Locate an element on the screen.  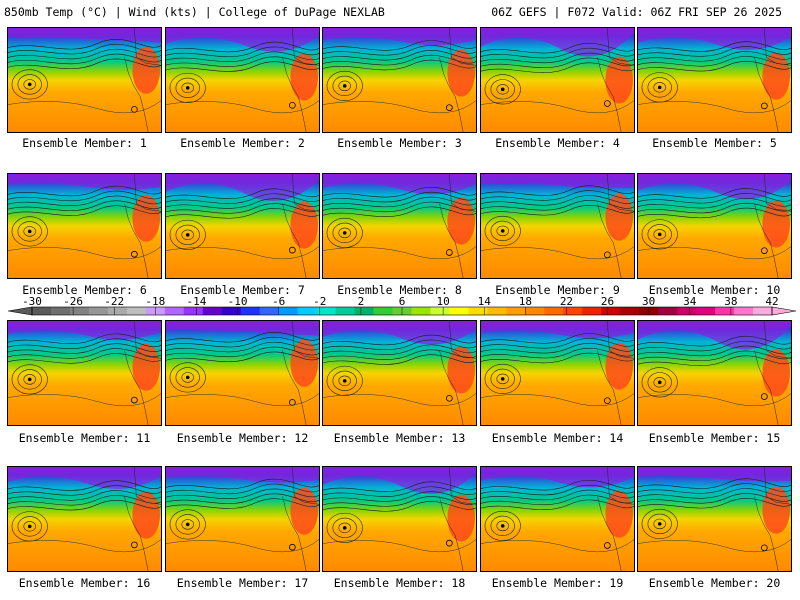
colorbar-tick-label: -2 is located at coordinates (319, 302).